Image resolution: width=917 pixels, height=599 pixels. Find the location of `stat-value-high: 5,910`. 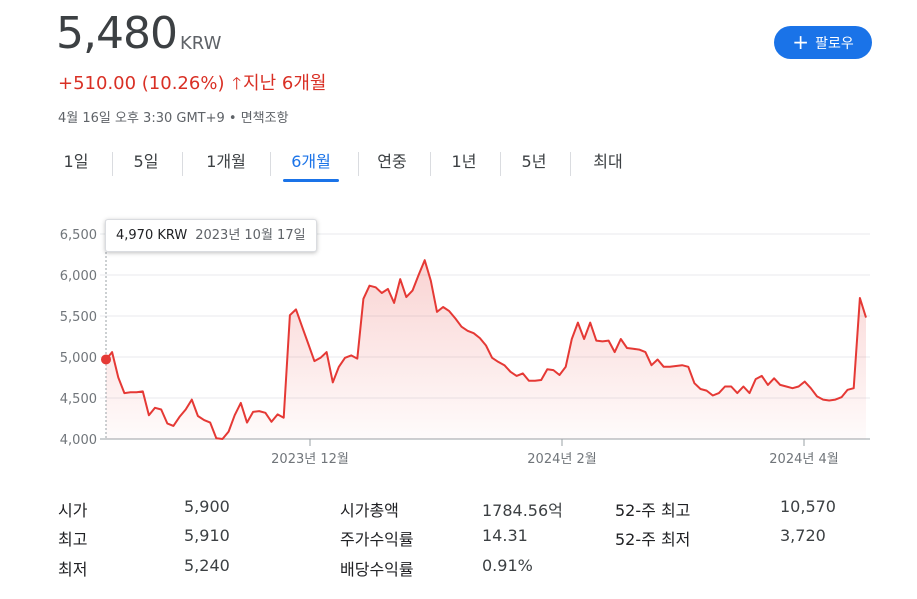

stat-value-high: 5,910 is located at coordinates (207, 535).